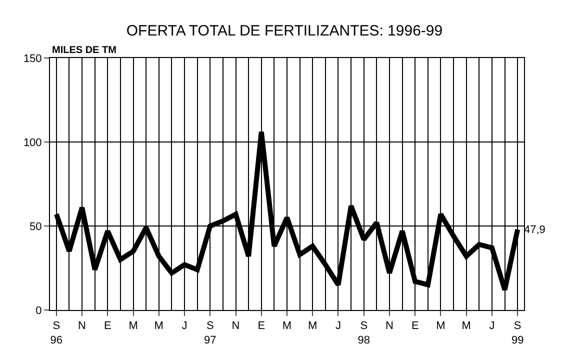  What do you see at coordinates (36, 226) in the screenshot?
I see `y-tick-label: 50` at bounding box center [36, 226].